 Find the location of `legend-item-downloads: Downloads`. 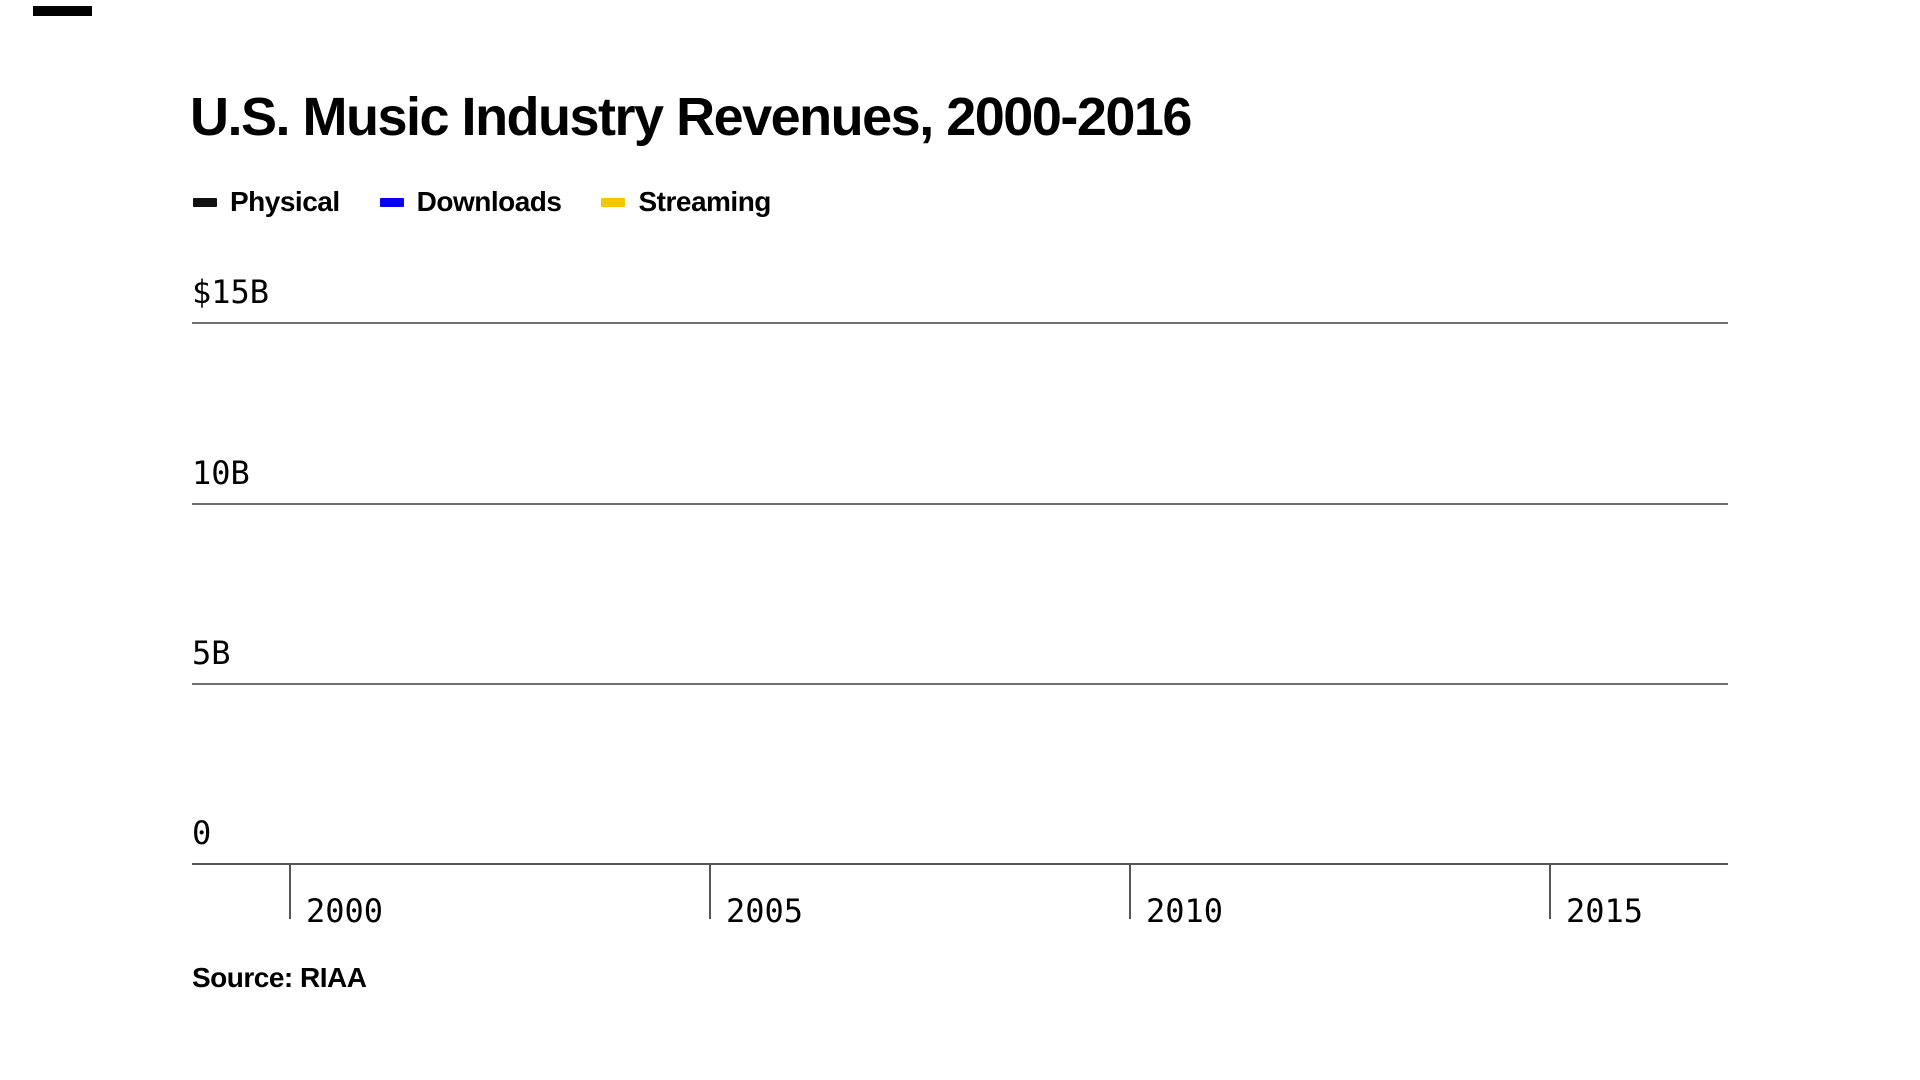

legend-item-downloads: Downloads is located at coordinates (470, 202).